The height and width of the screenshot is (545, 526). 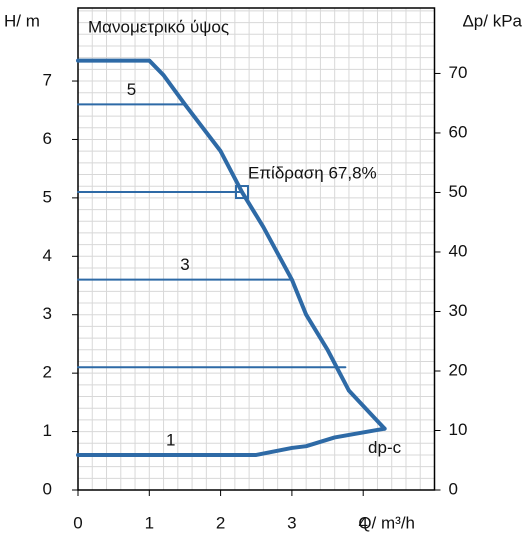 What do you see at coordinates (231, 441) in the screenshot?
I see `curve` at bounding box center [231, 441].